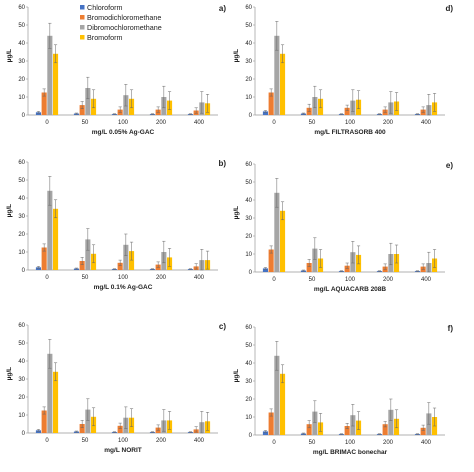 The width and height of the screenshot is (474, 472). Describe the element at coordinates (222, 8) in the screenshot. I see `panel-label: a)` at that location.